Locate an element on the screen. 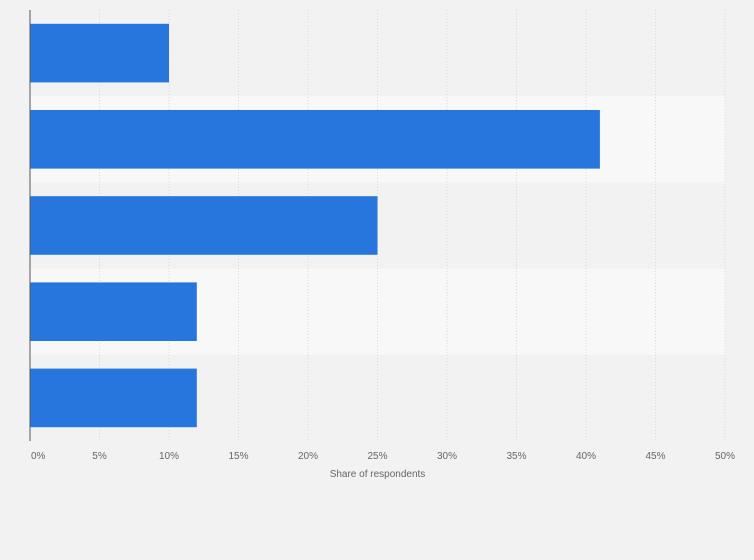  x-tick-label: 35% is located at coordinates (516, 456).